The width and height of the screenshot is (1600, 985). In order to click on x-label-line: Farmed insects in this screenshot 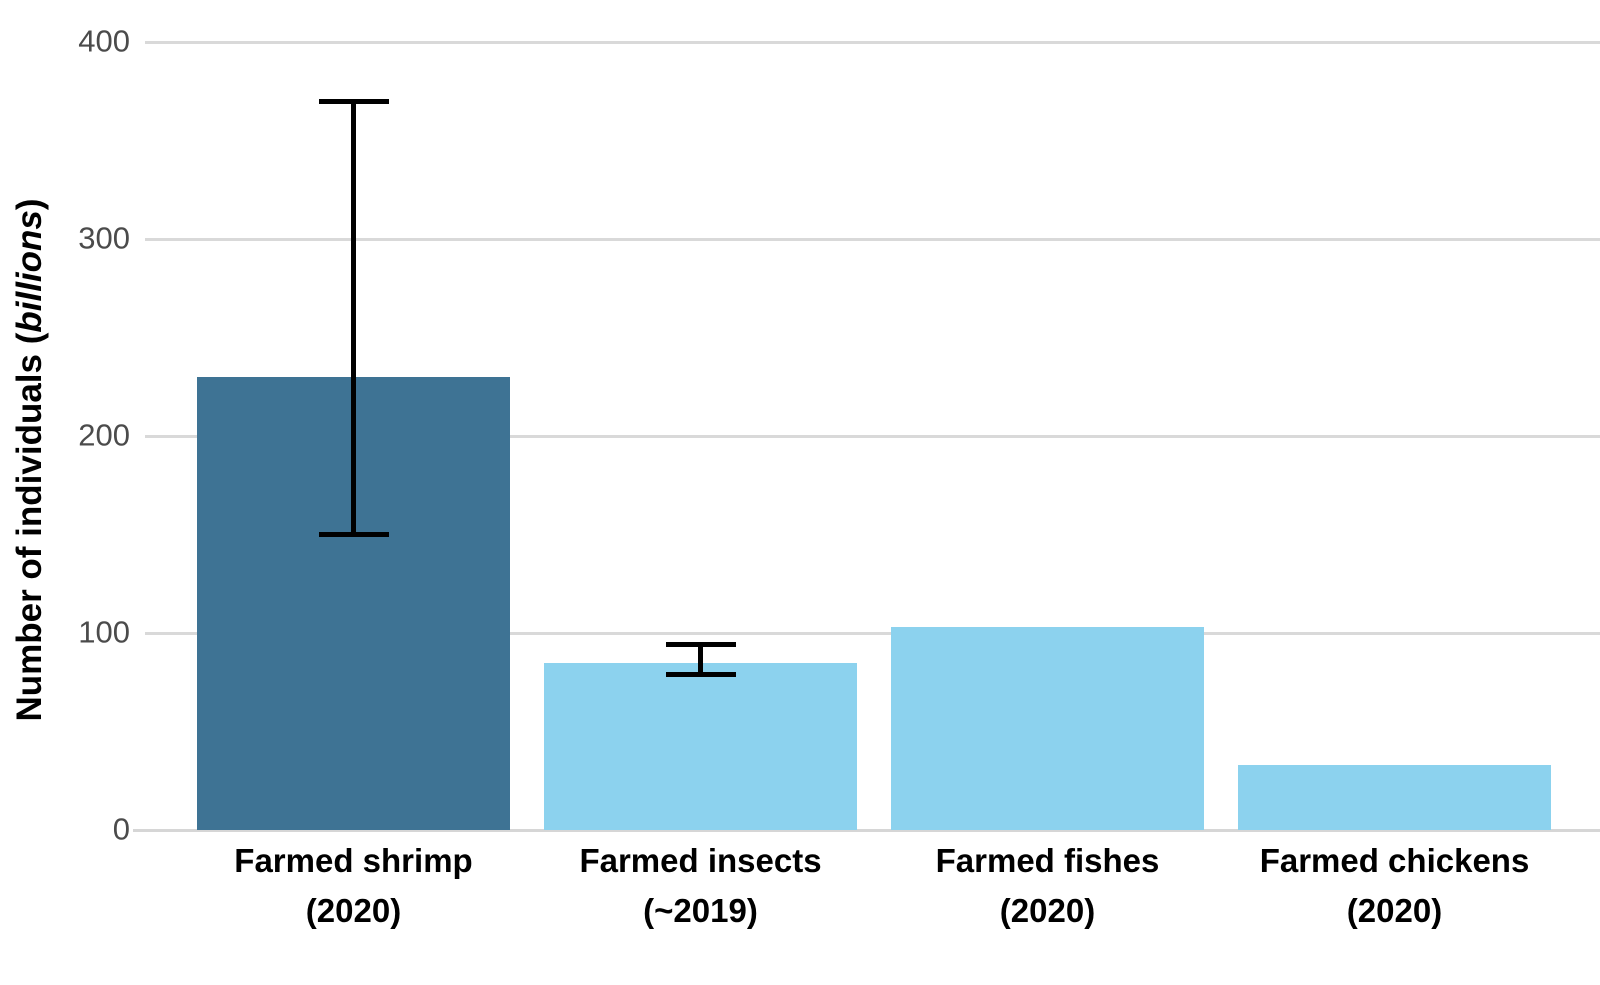, I will do `click(700, 860)`.